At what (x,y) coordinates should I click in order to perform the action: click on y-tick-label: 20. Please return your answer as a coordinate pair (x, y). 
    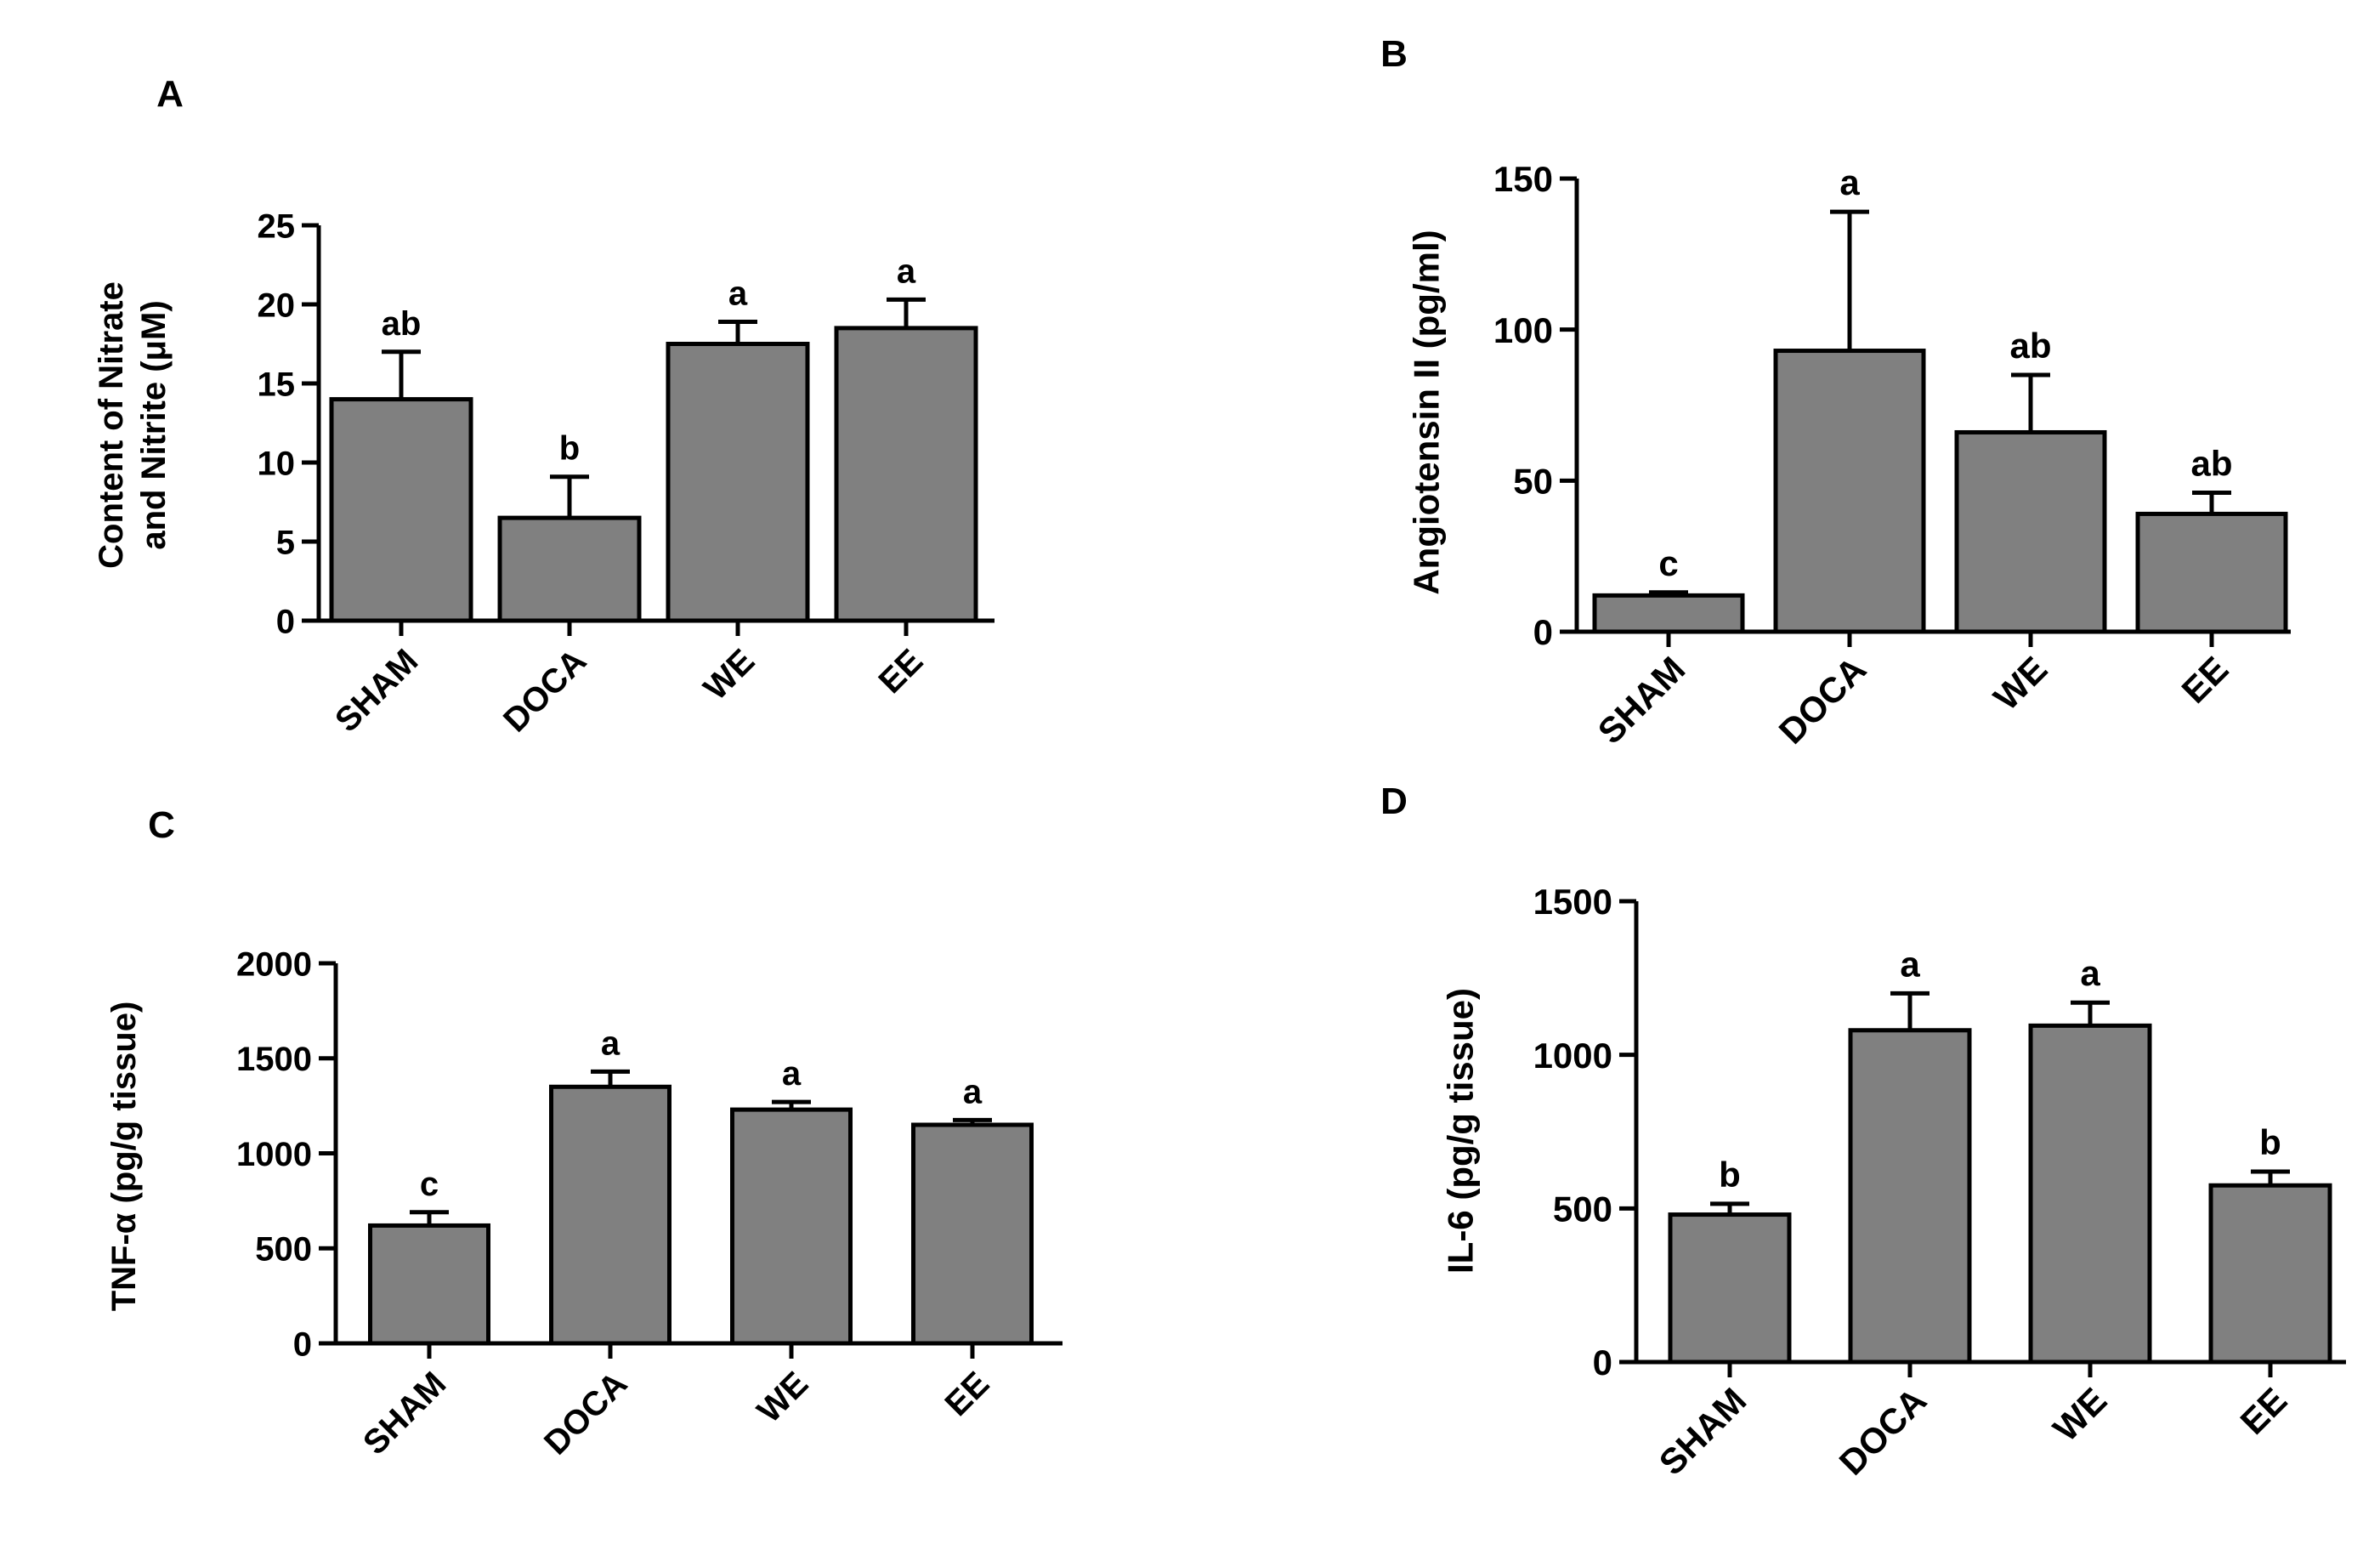
    Looking at the image, I should click on (277, 305).